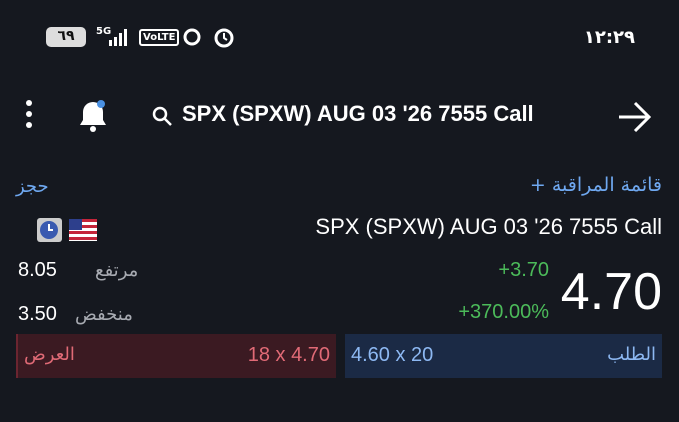 This screenshot has width=679, height=422. Describe the element at coordinates (32, 186) in the screenshot. I see `book-button: حجز` at that location.